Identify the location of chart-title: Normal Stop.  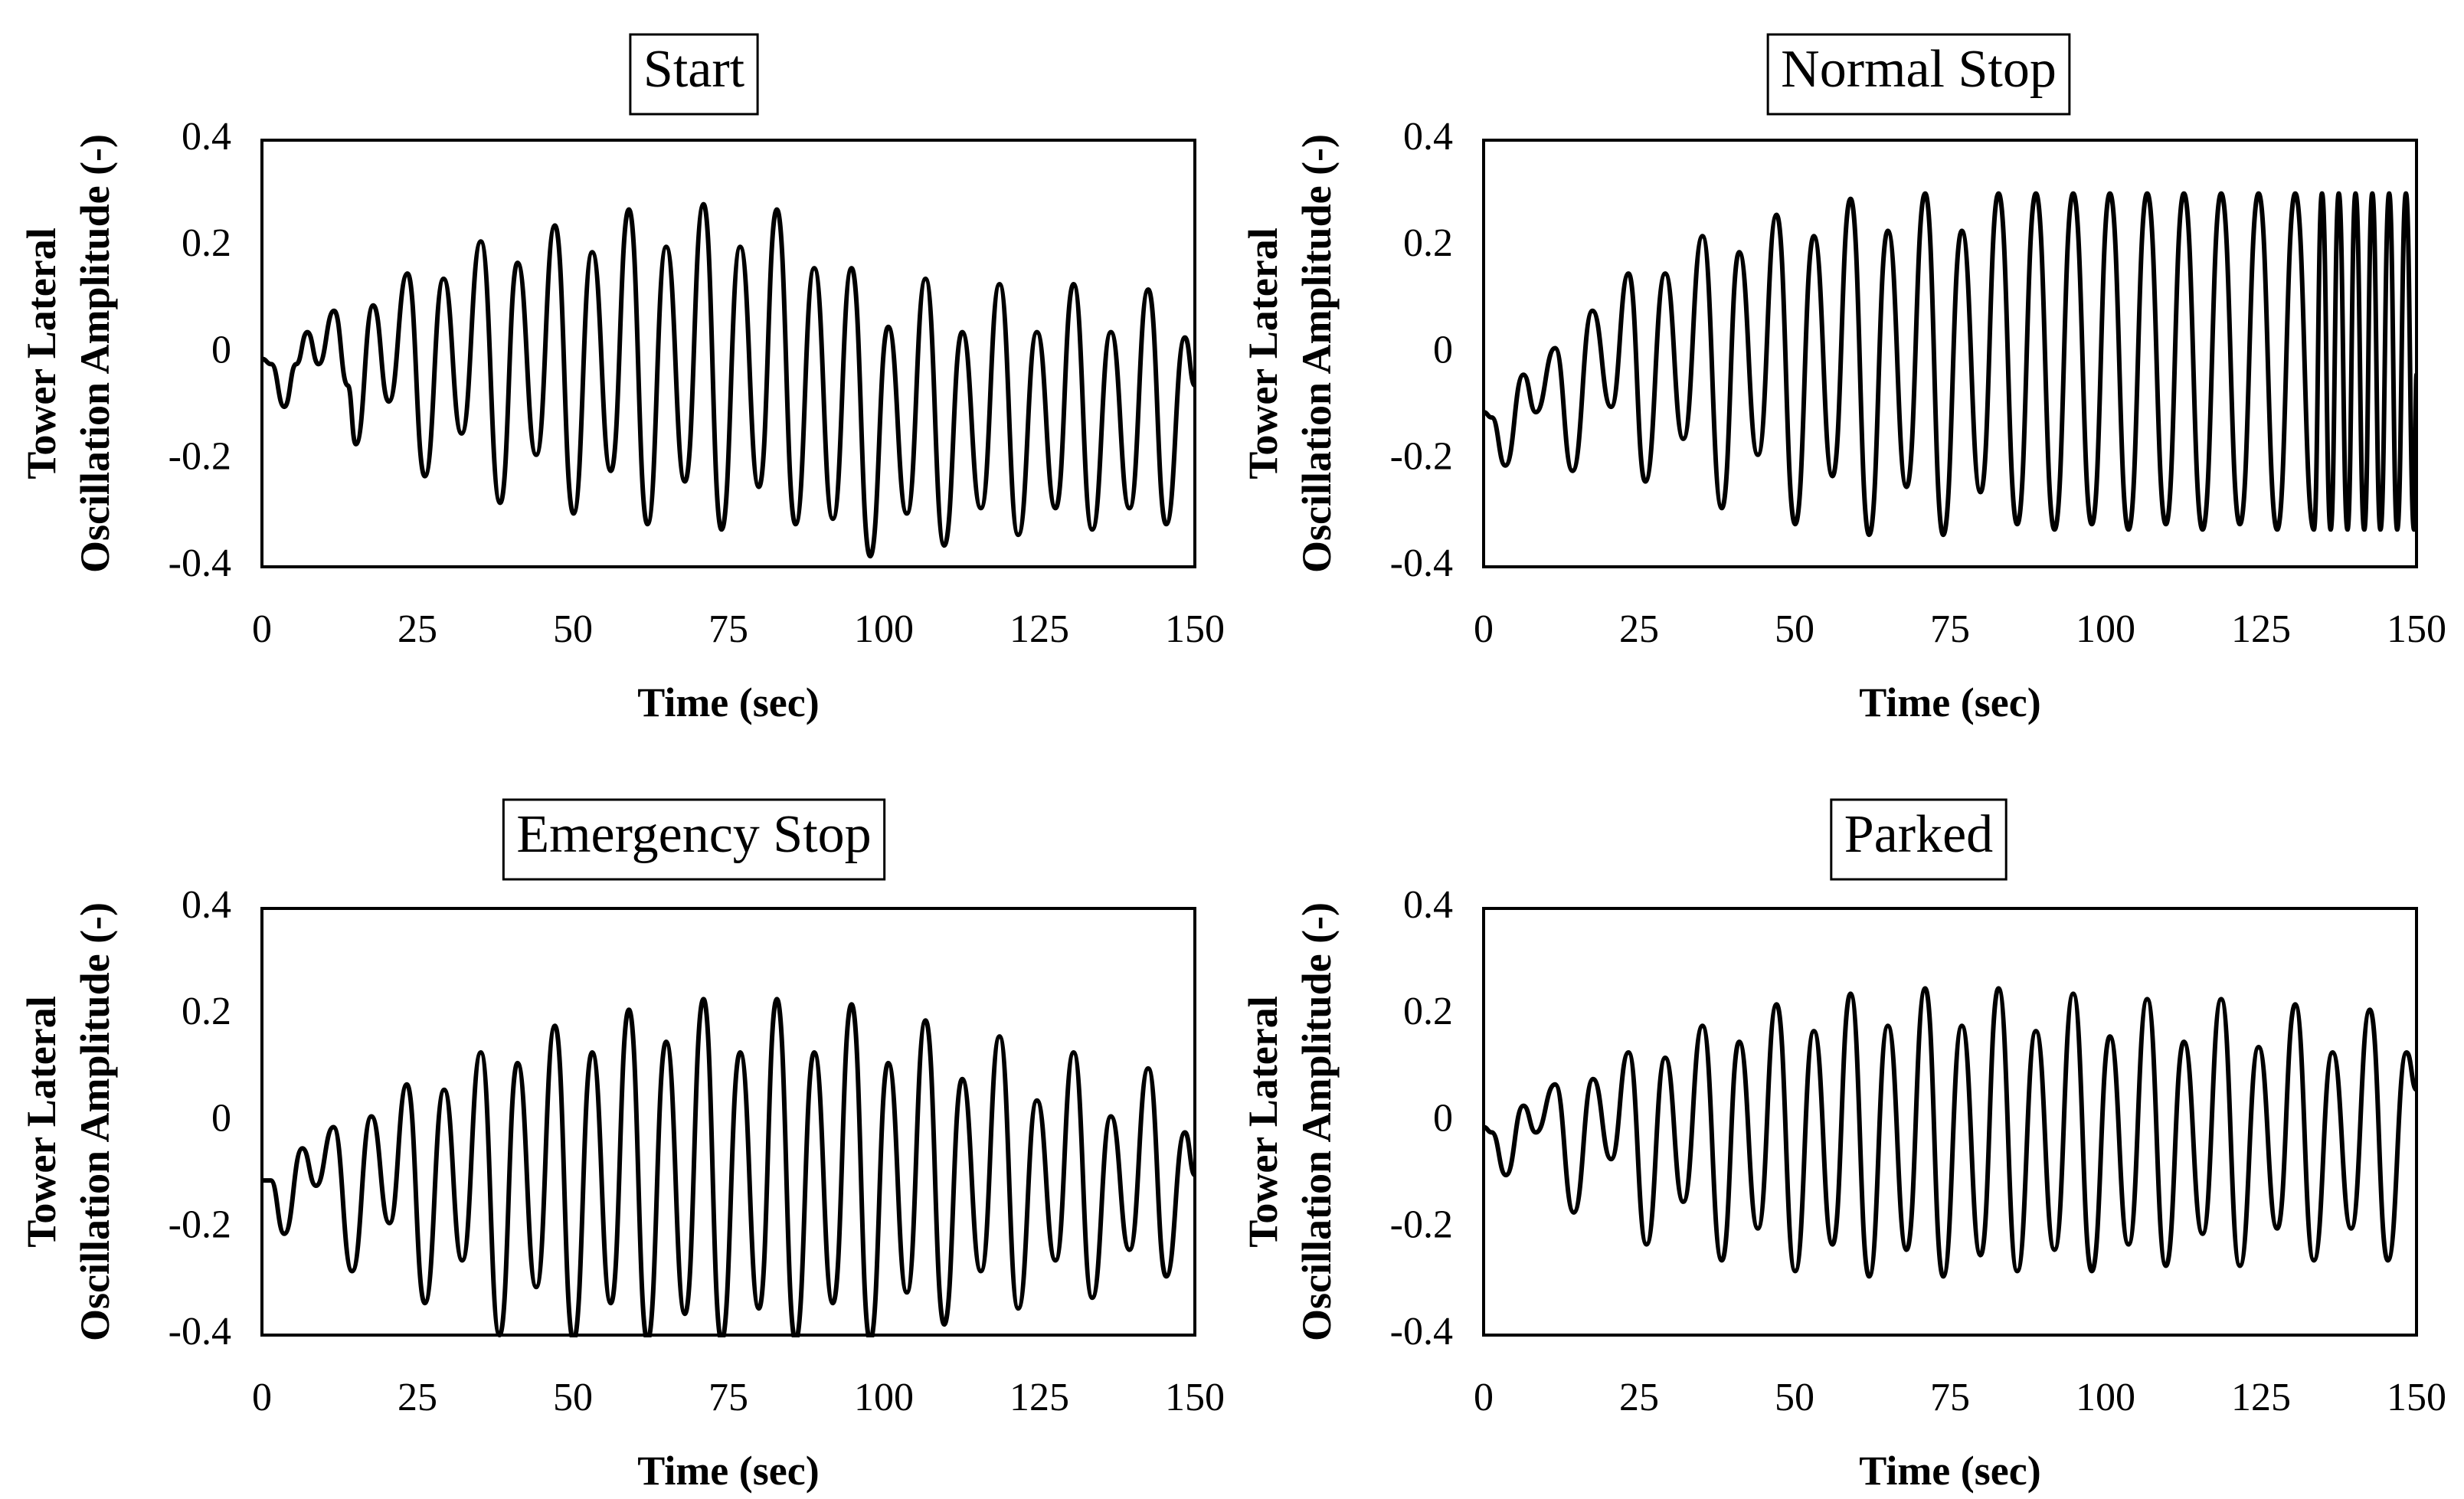
(1919, 69).